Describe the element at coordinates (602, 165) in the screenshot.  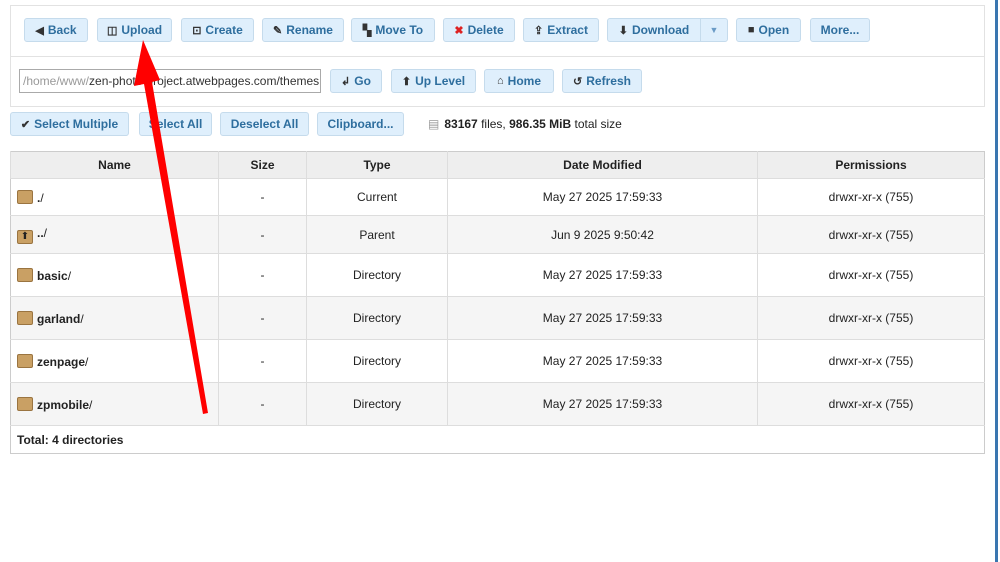
I see `column-header-date: Date Modified` at that location.